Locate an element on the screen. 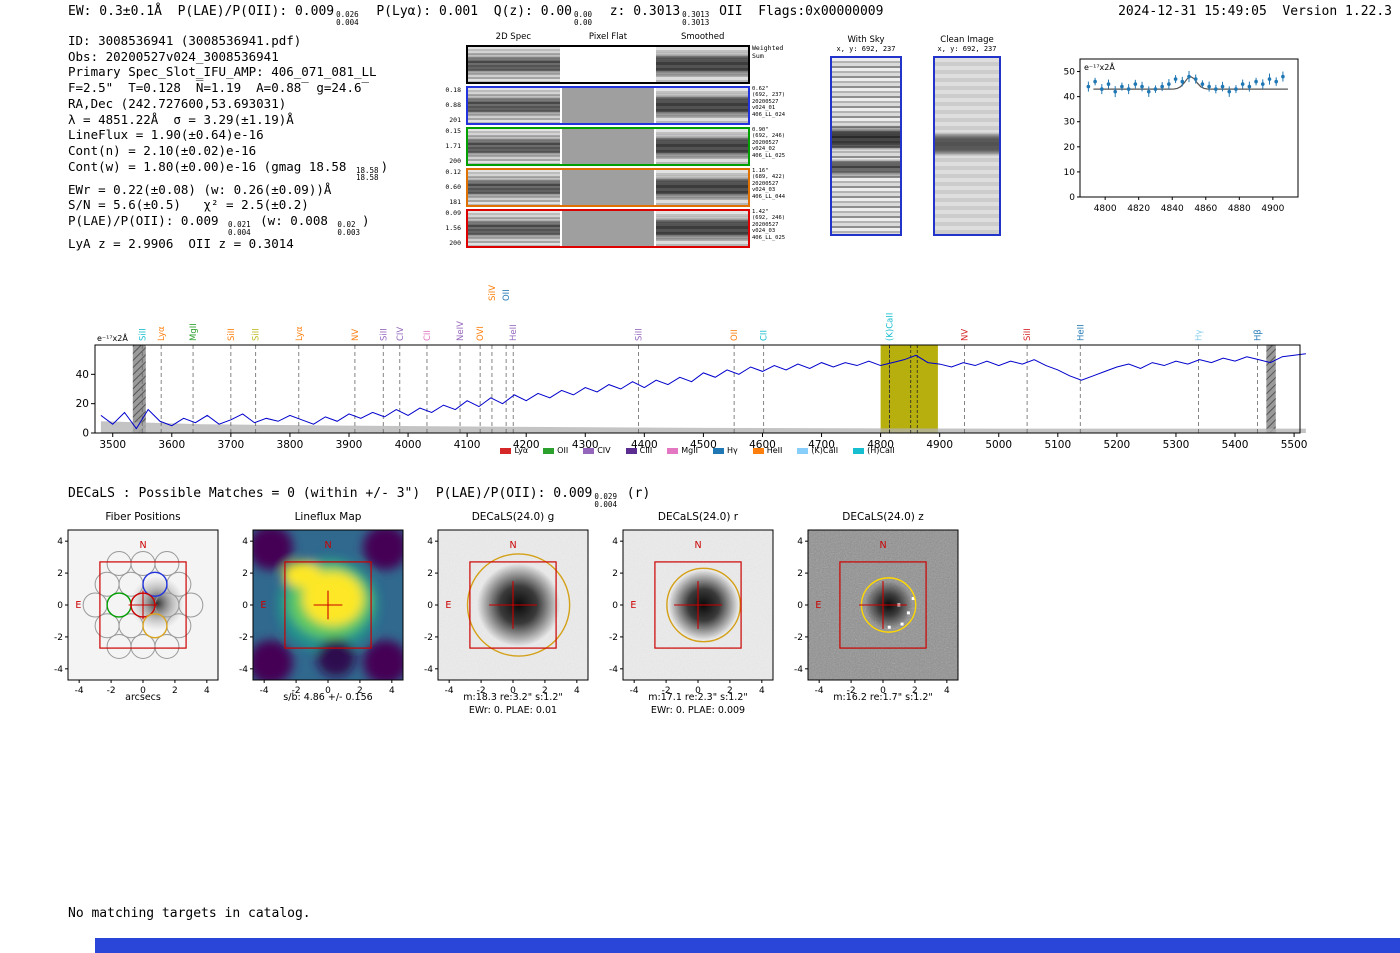 The image size is (1400, 953). info-line: Cont(n) = 2.10(±0.02)e-16 is located at coordinates (162, 150).